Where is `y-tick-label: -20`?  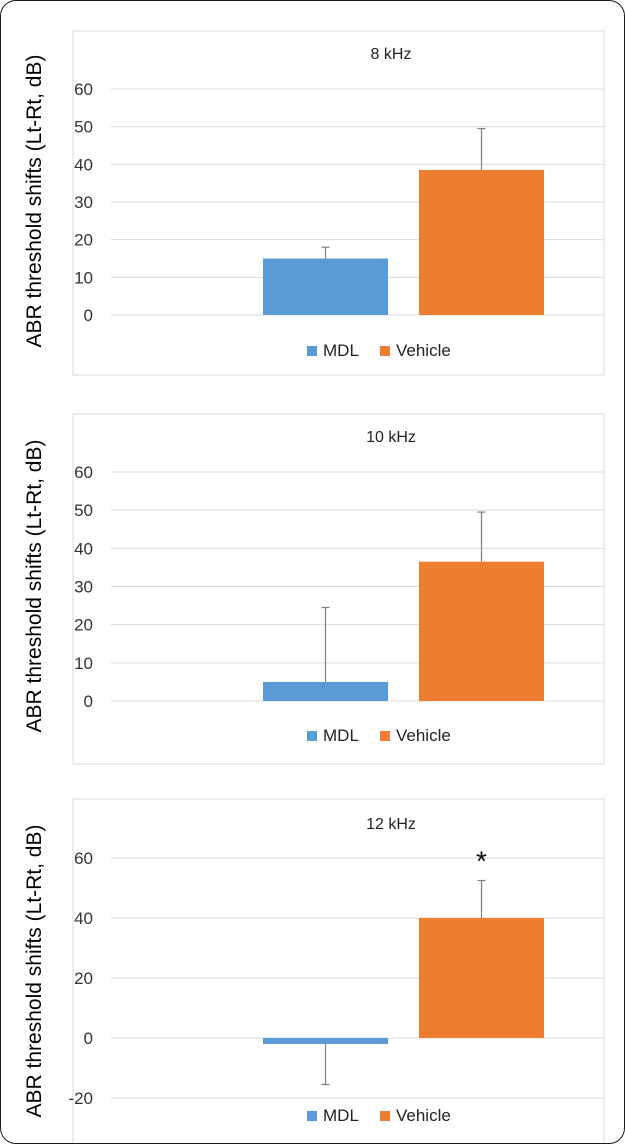
y-tick-label: -20 is located at coordinates (80, 1098).